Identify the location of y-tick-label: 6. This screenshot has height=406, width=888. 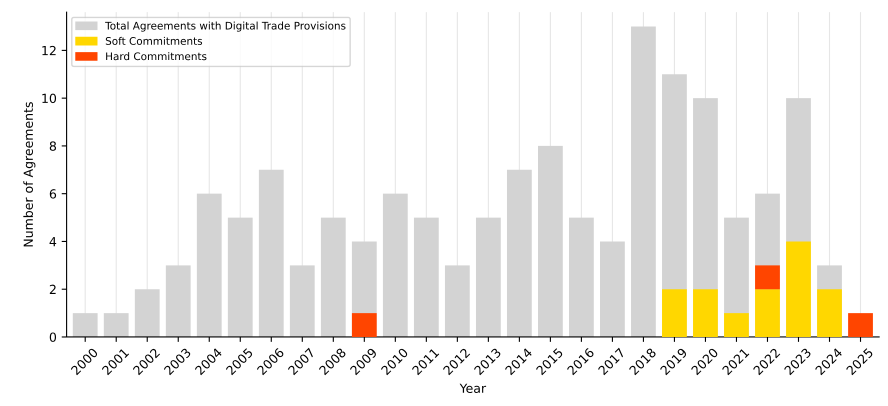
(53, 194).